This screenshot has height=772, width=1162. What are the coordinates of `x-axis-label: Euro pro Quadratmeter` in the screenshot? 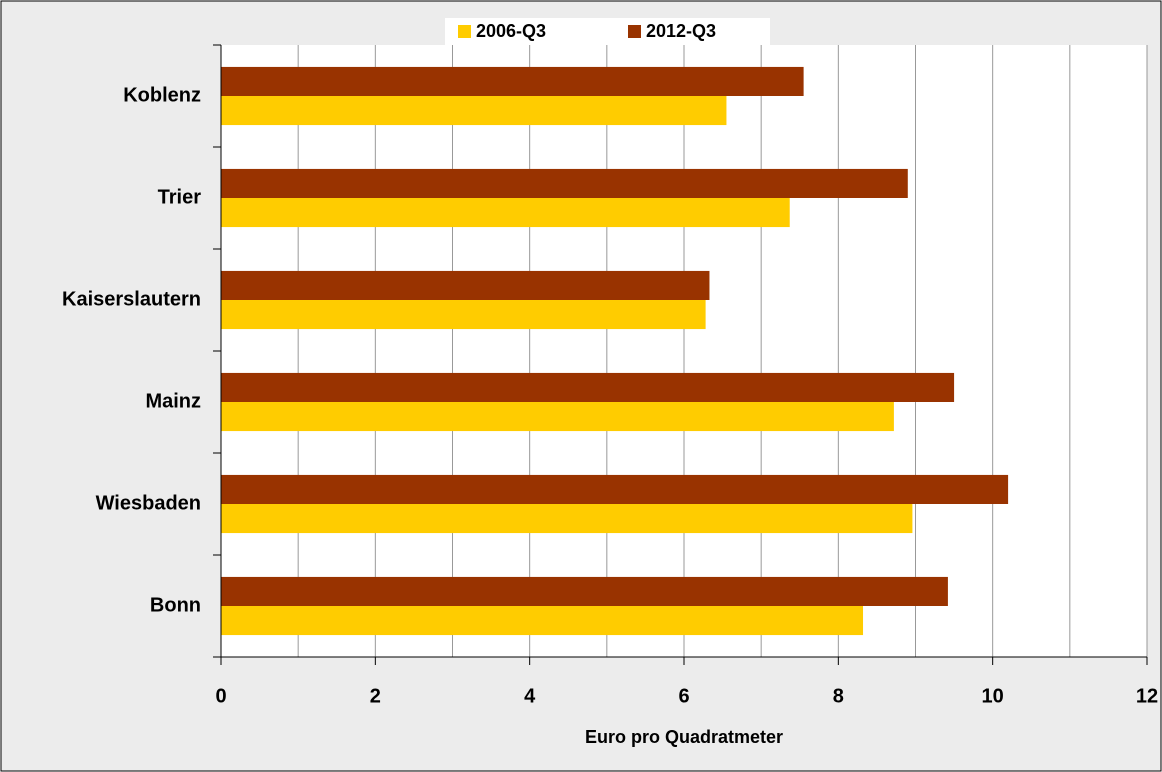 It's located at (684, 737).